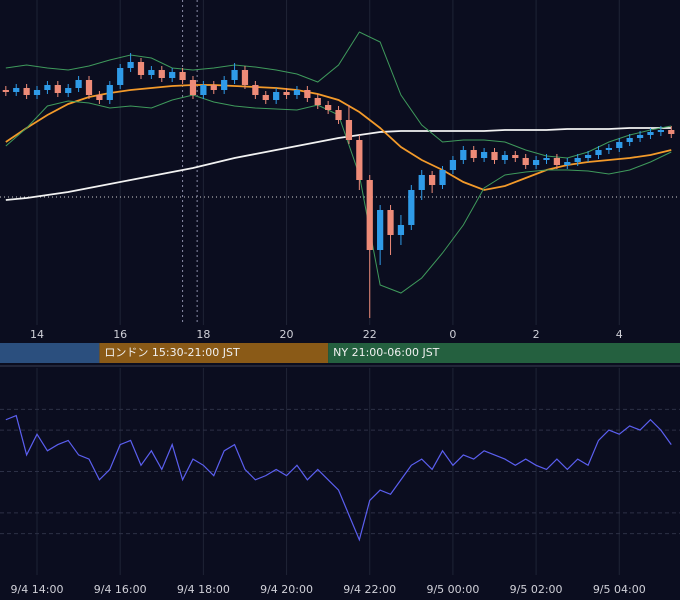 The height and width of the screenshot is (600, 680). I want to click on x-tick-label: 9/4 14:00, so click(37, 589).